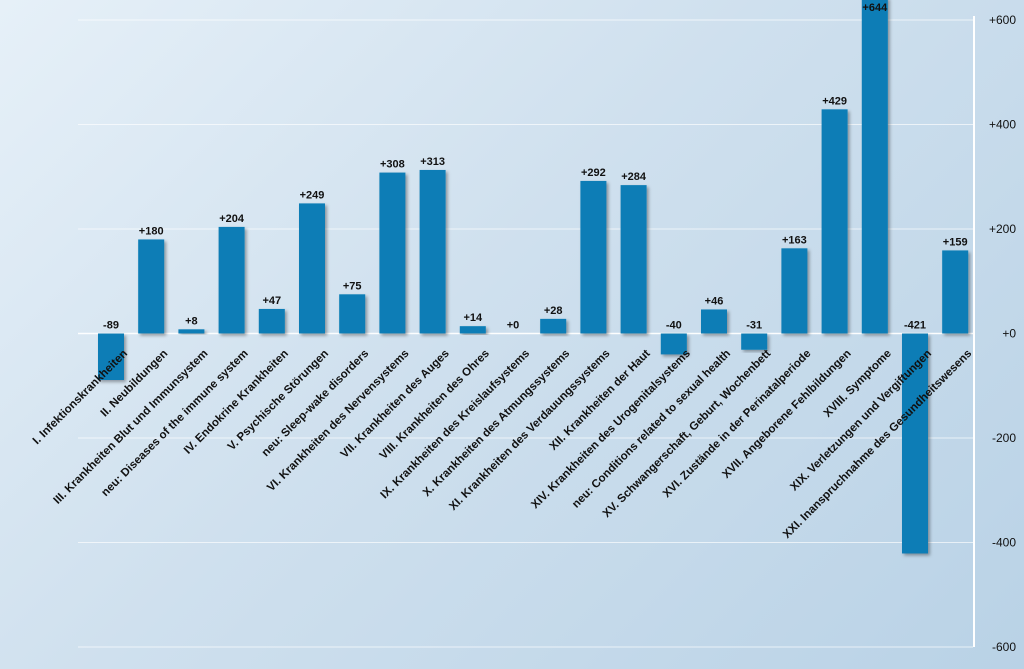 This screenshot has height=669, width=1024. I want to click on data-label: -31, so click(754, 326).